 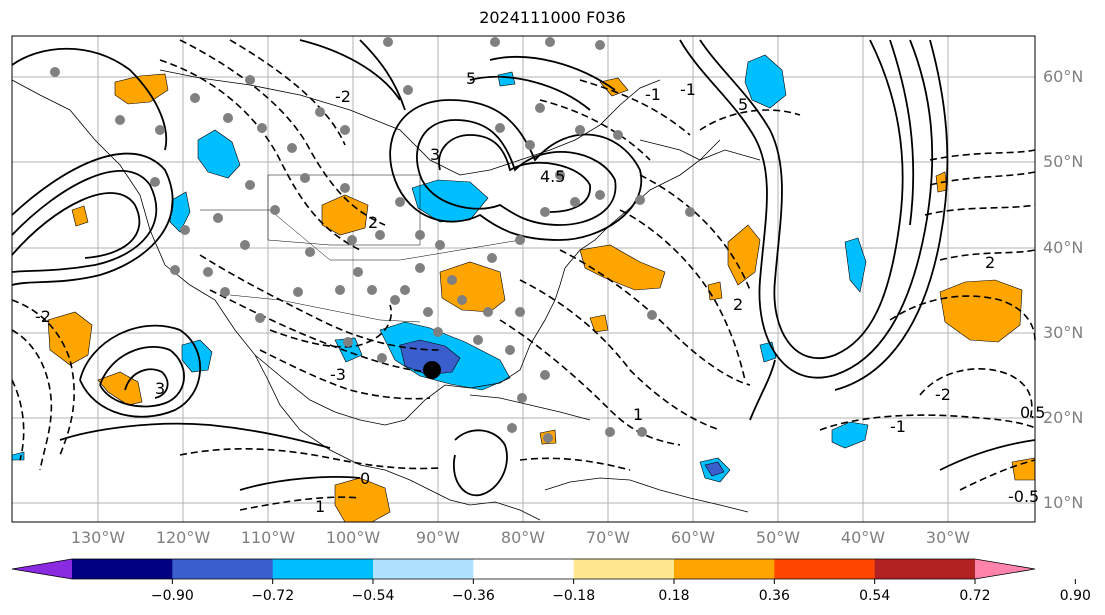 What do you see at coordinates (948, 537) in the screenshot?
I see `lon-label-30: 30°W` at bounding box center [948, 537].